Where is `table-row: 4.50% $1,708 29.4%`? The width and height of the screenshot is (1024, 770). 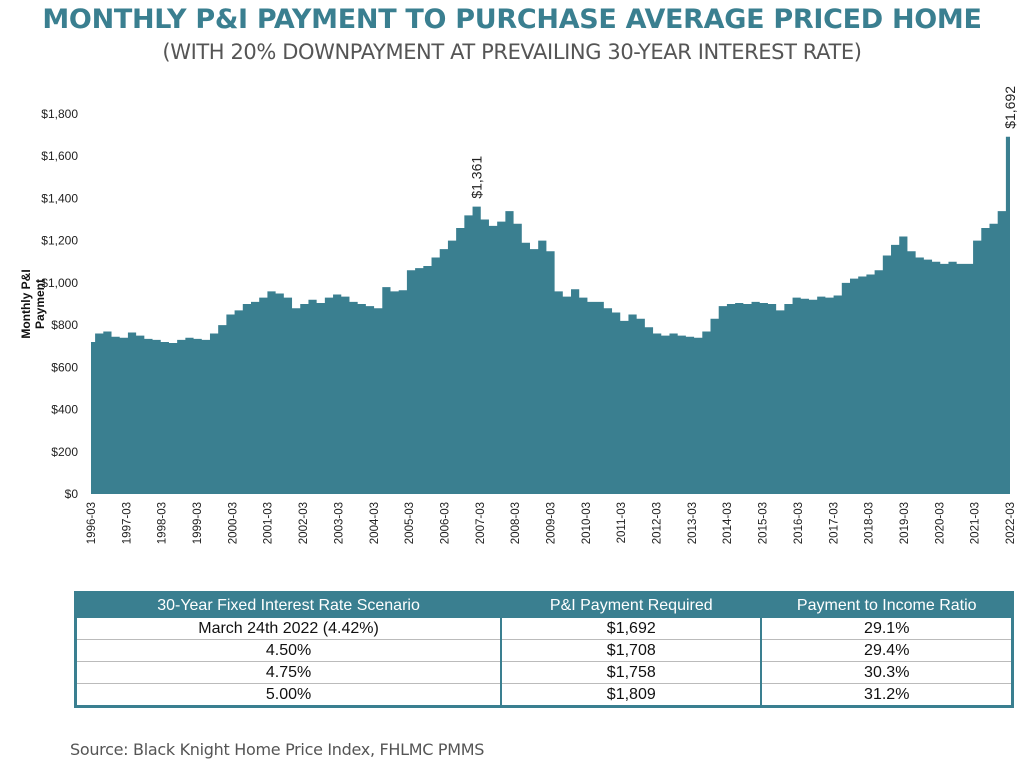 table-row: 4.50% $1,708 29.4% is located at coordinates (544, 650).